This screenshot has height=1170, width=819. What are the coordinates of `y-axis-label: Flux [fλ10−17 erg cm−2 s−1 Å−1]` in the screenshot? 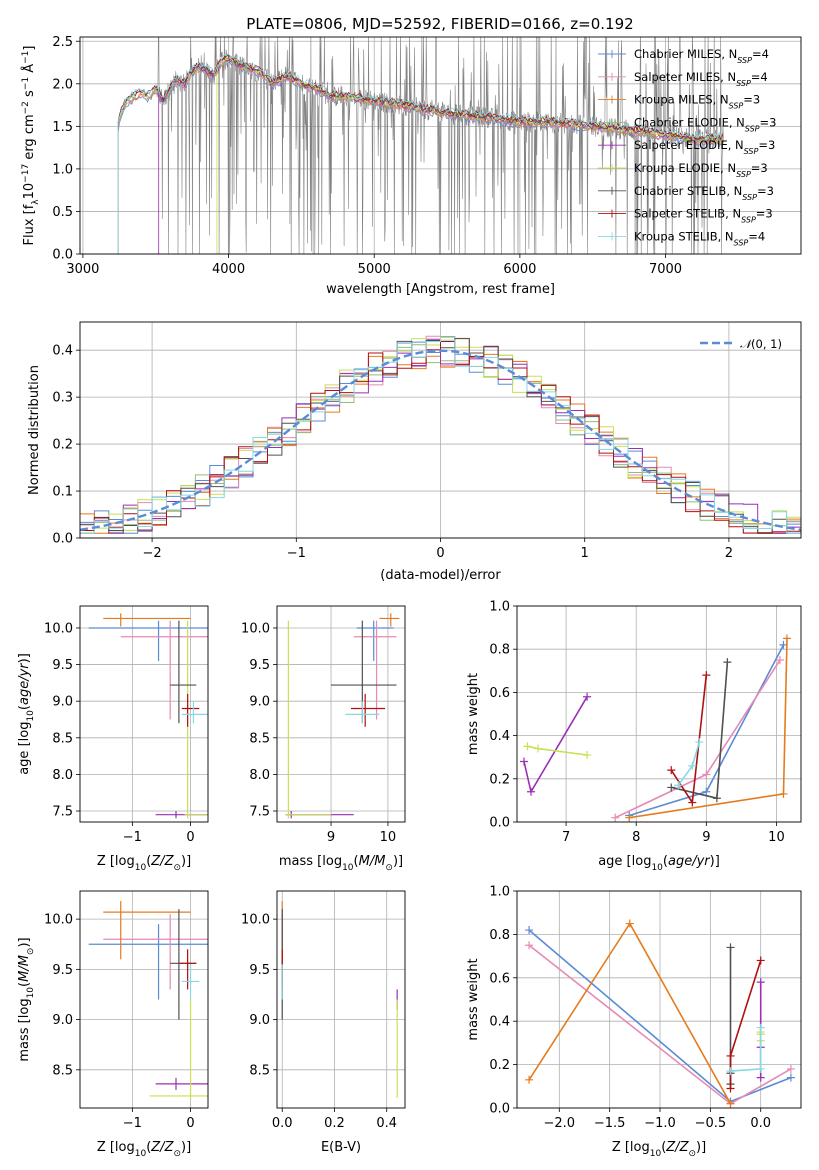 It's located at (31, 146).